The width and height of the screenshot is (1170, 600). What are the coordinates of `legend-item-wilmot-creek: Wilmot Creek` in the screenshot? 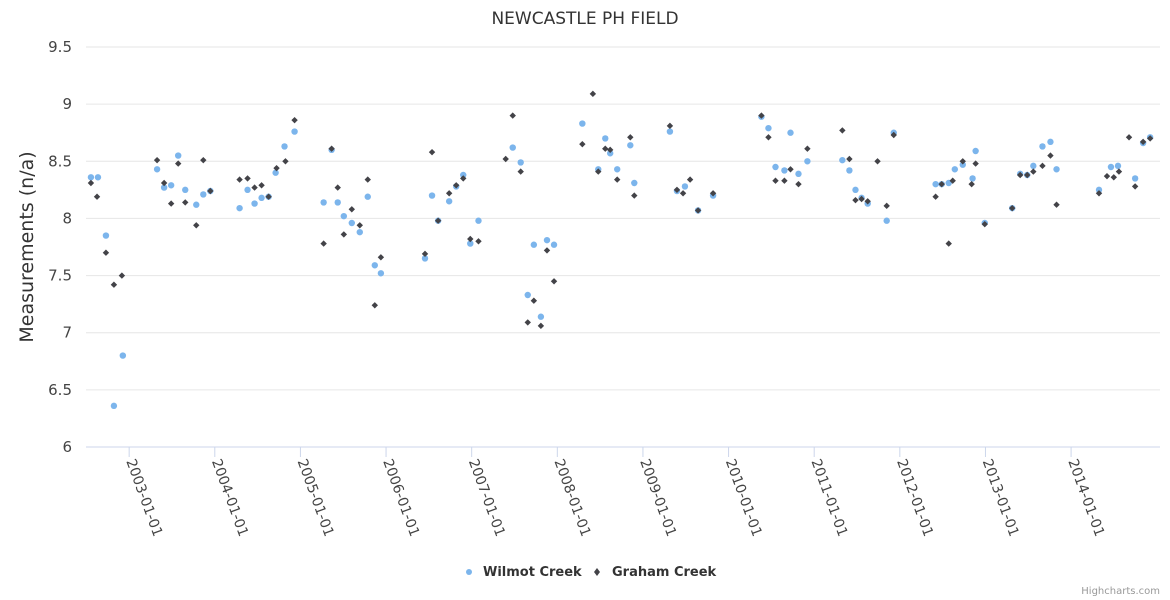 It's located at (524, 572).